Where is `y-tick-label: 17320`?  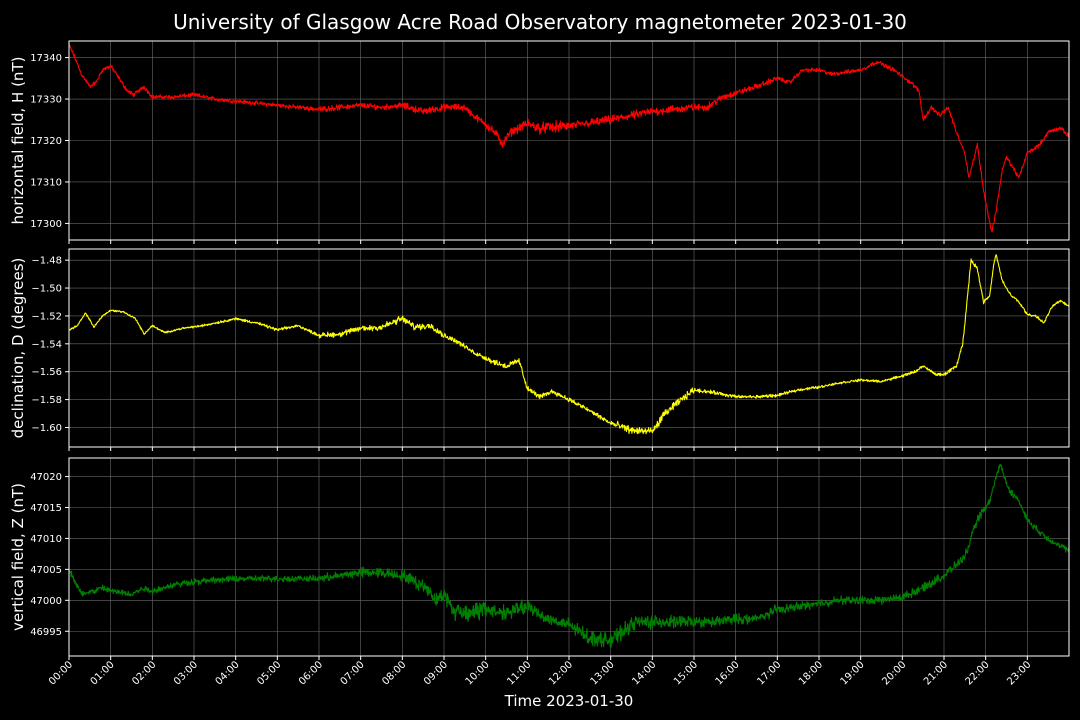
y-tick-label: 17320 is located at coordinates (46, 141).